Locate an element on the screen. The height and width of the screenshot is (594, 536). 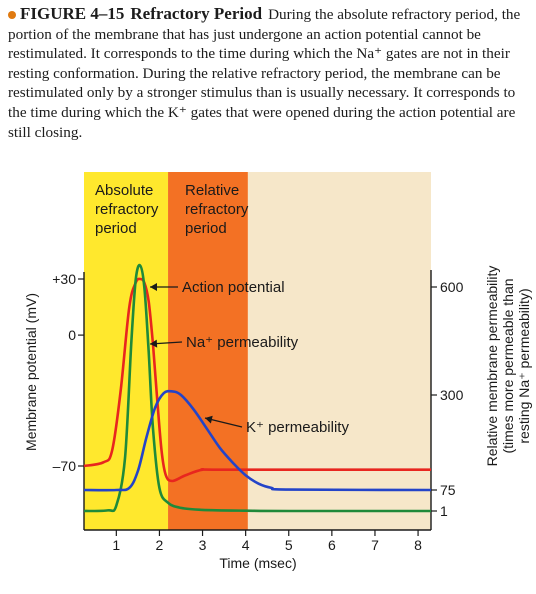
k-permeability-label: K⁺ permeability is located at coordinates (297, 427).